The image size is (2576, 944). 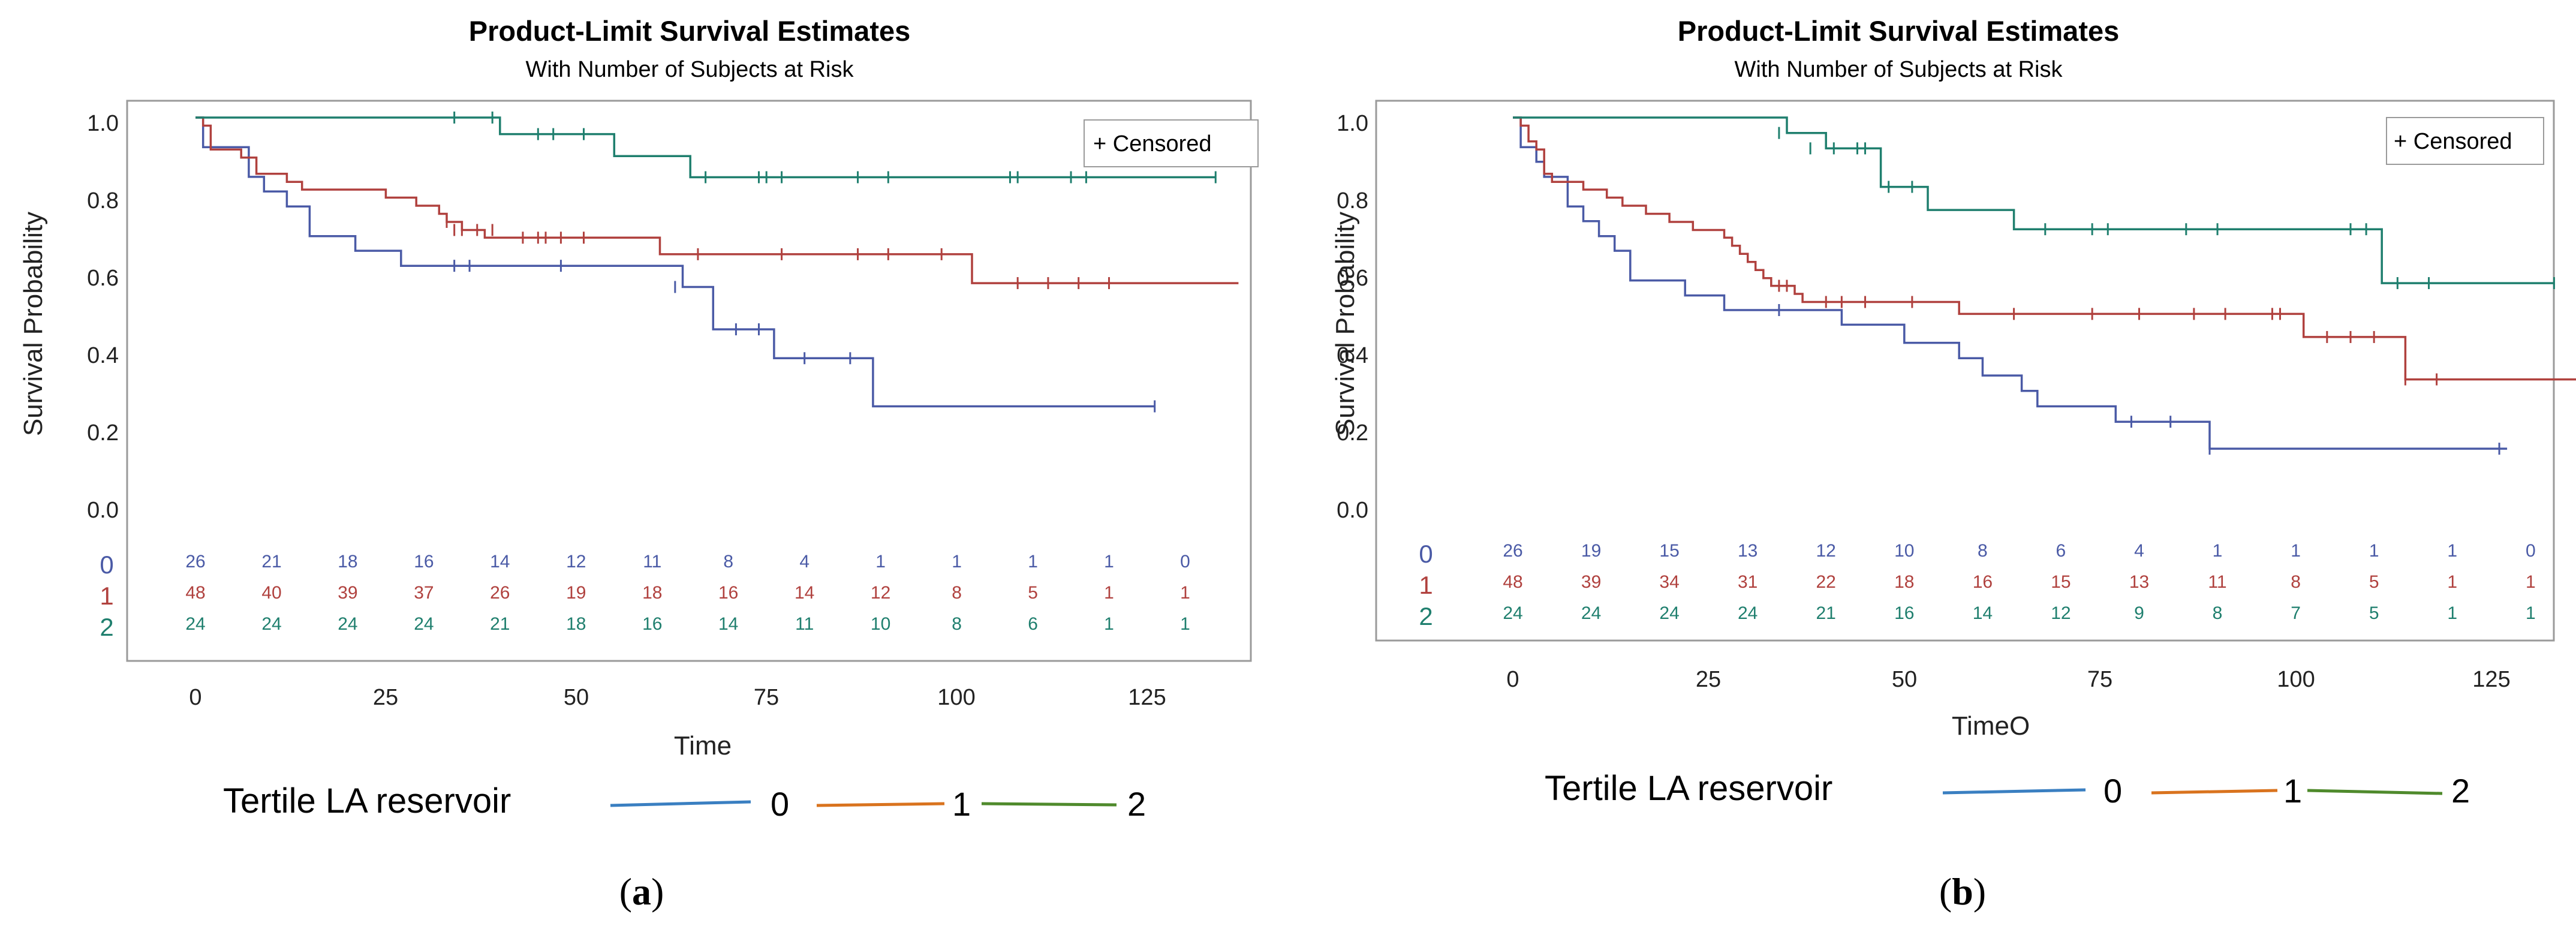 What do you see at coordinates (271, 593) in the screenshot?
I see `at-risk-count: 40` at bounding box center [271, 593].